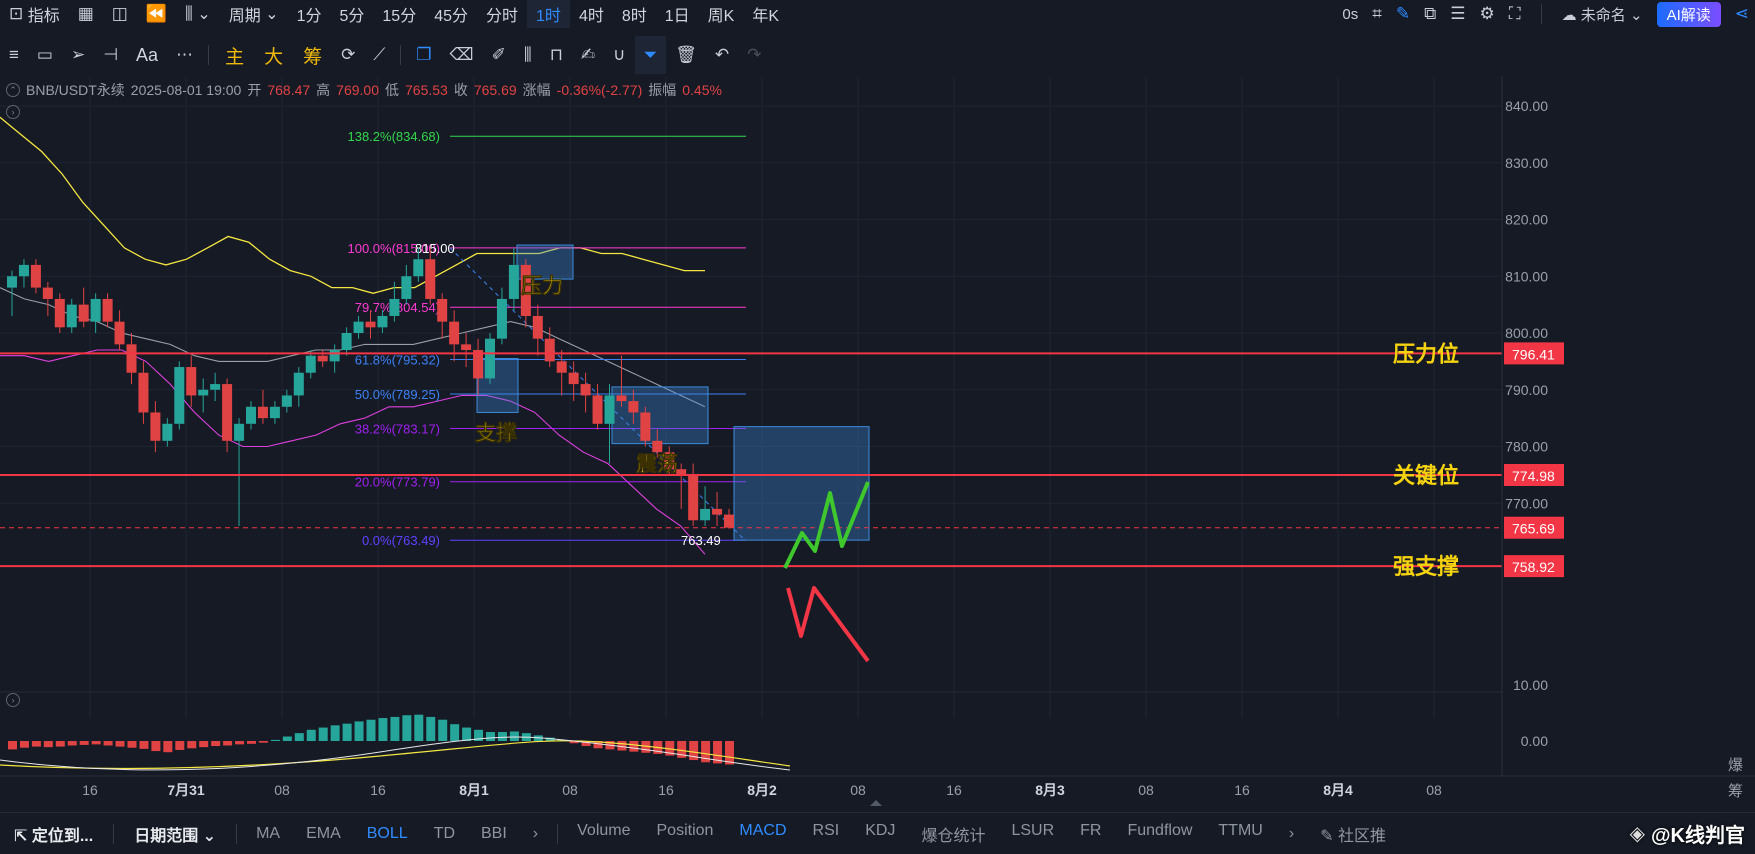  Describe the element at coordinates (114, 833) in the screenshot. I see `divider` at that location.